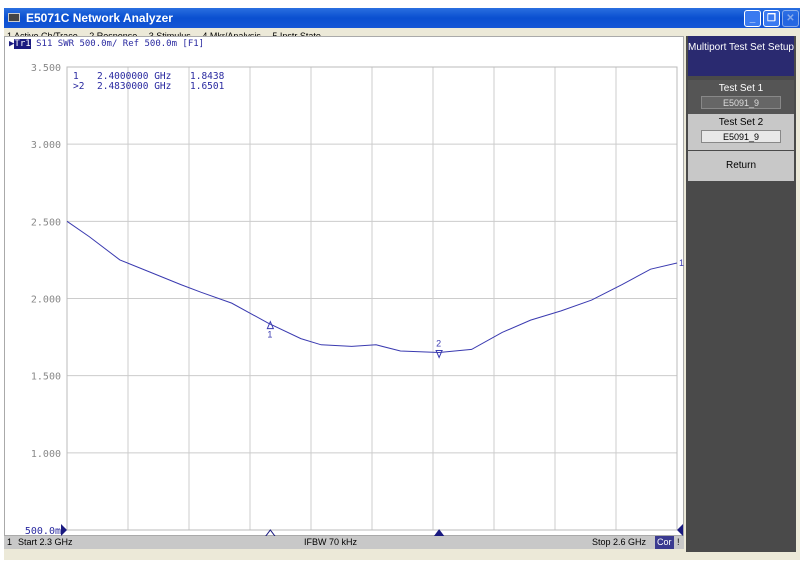  What do you see at coordinates (64, 530) in the screenshot?
I see `ref-left-arrow` at bounding box center [64, 530].